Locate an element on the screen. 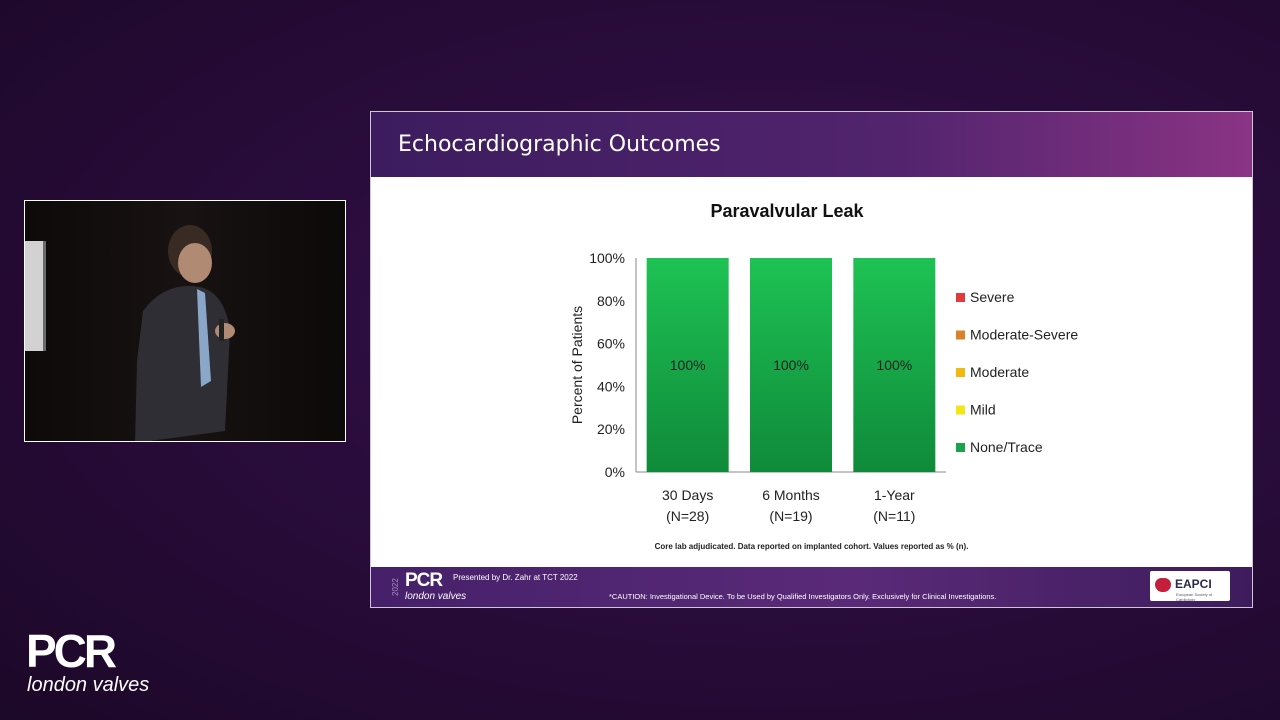  legend-label-moderate: Moderate is located at coordinates (999, 372).